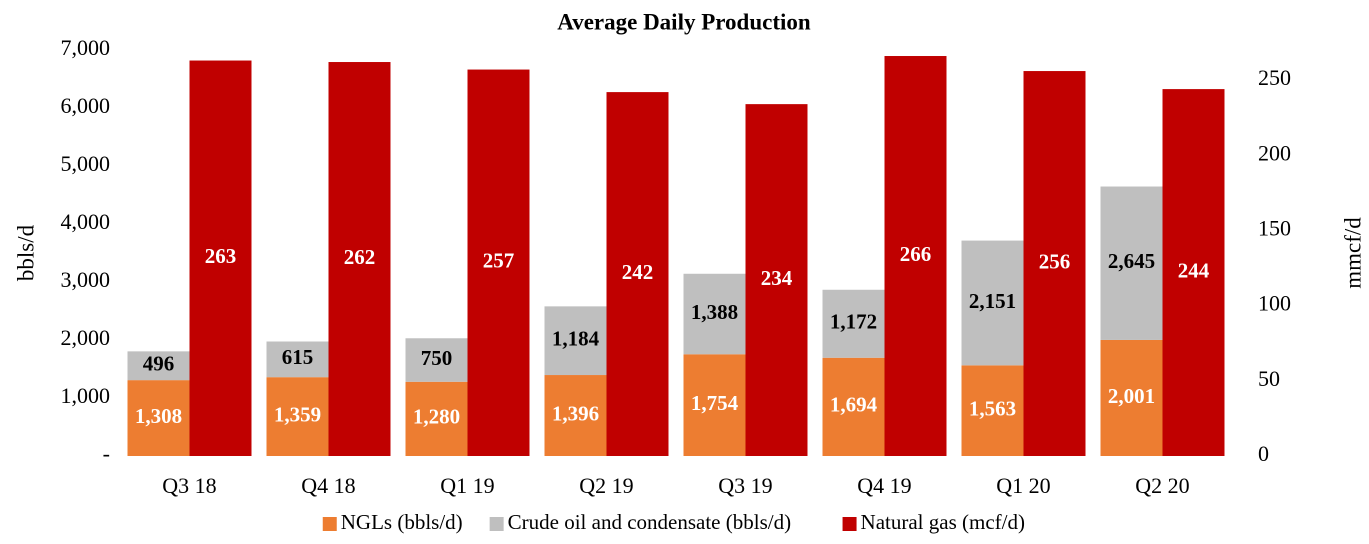 The height and width of the screenshot is (544, 1369). I want to click on chart-title: Average Daily Production, so click(684, 21).